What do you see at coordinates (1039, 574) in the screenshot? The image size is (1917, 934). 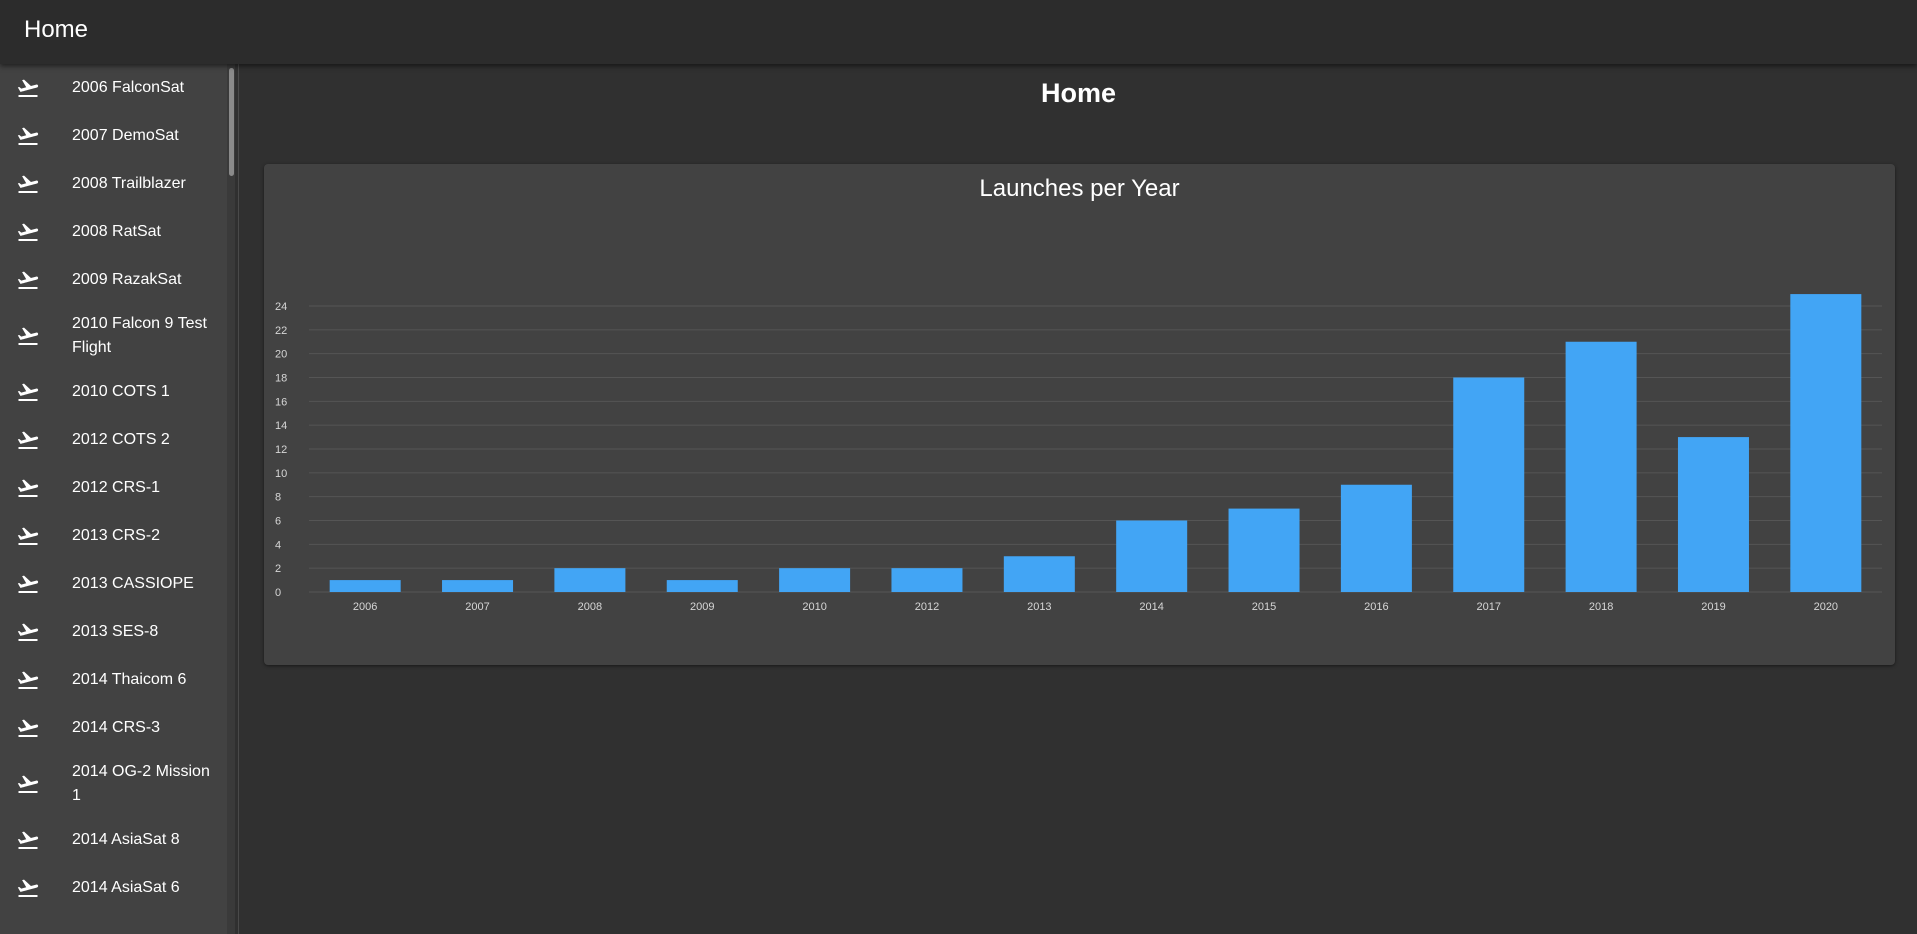 I see `bar-2013` at bounding box center [1039, 574].